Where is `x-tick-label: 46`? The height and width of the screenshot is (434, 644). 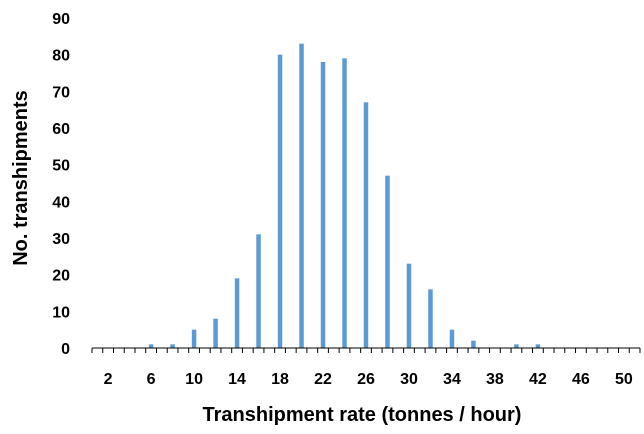 x-tick-label: 46 is located at coordinates (581, 379).